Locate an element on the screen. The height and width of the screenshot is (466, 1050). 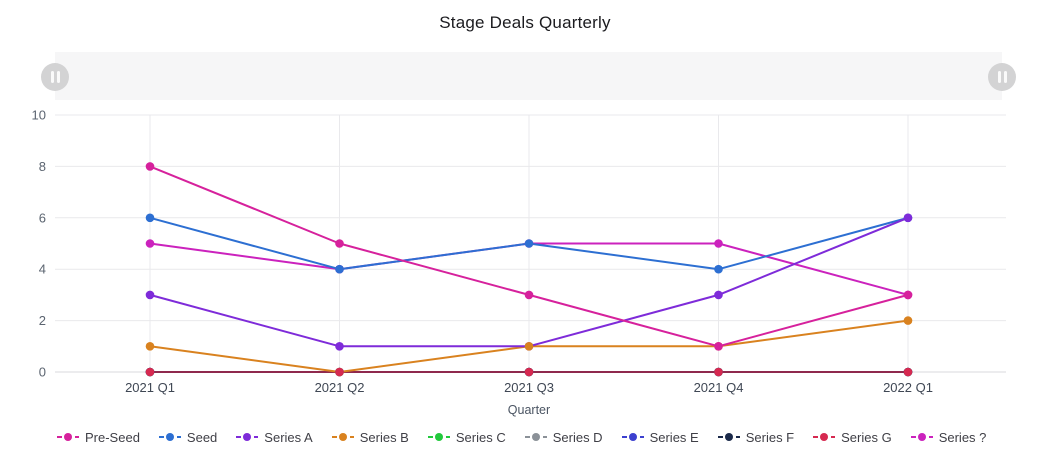
y-axis-tick-label: 8 is located at coordinates (42, 166).